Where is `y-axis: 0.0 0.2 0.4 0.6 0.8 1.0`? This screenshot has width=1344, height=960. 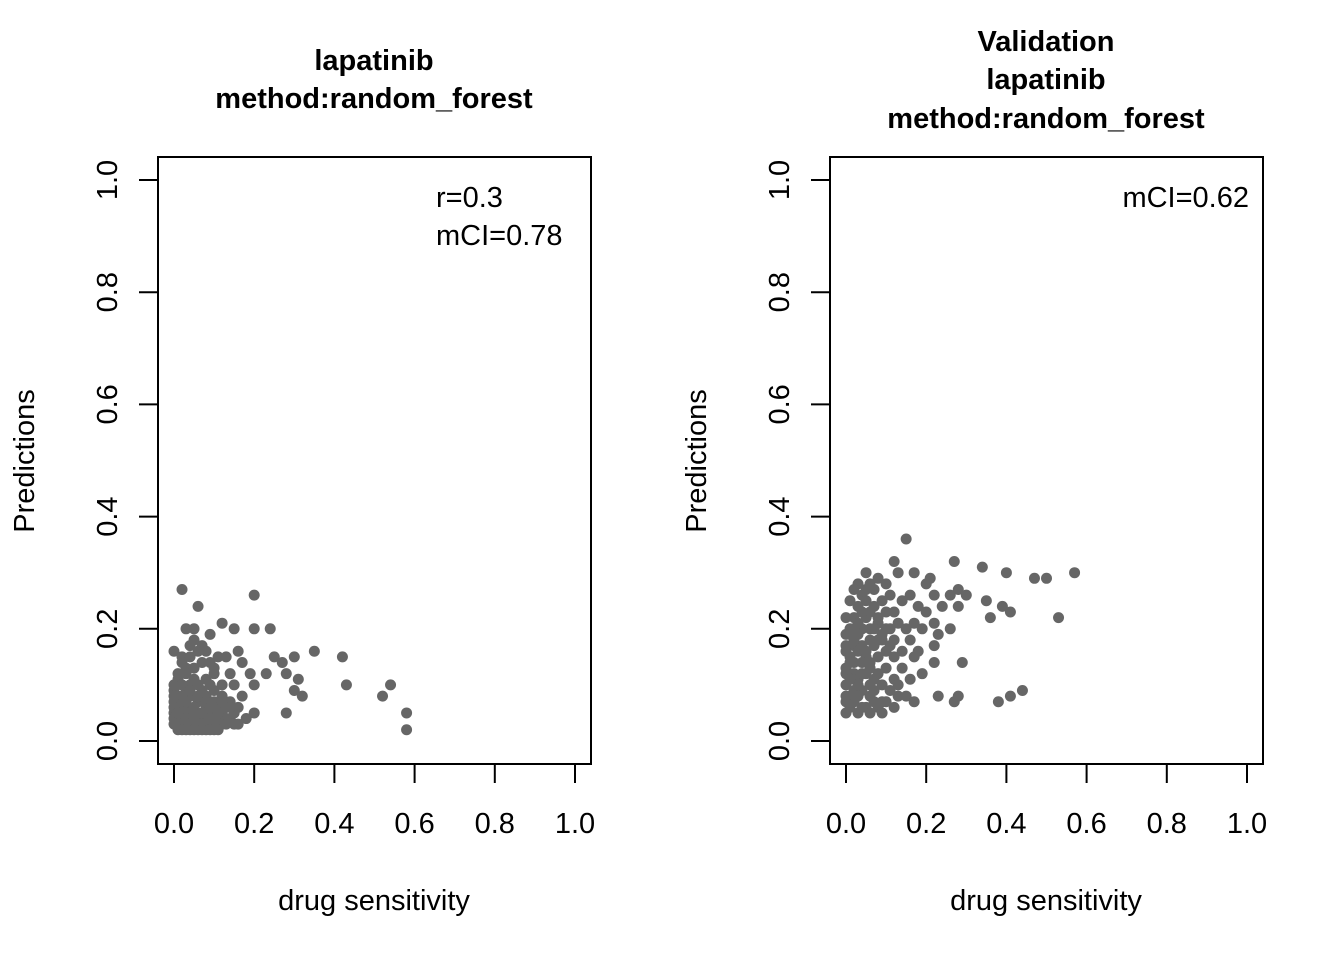 y-axis: 0.0 0.2 0.4 0.6 0.8 1.0 is located at coordinates (125, 460).